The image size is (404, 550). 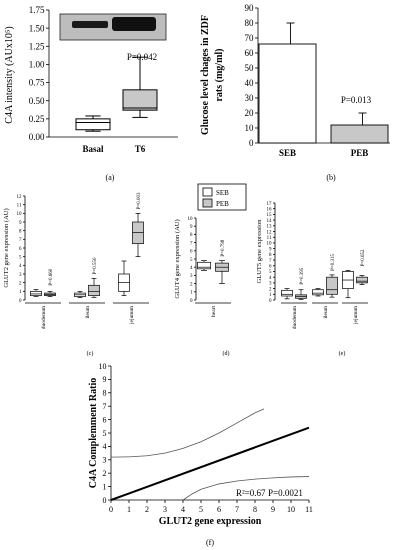 I want to click on y-tick-label: 30, so click(x=250, y=98).